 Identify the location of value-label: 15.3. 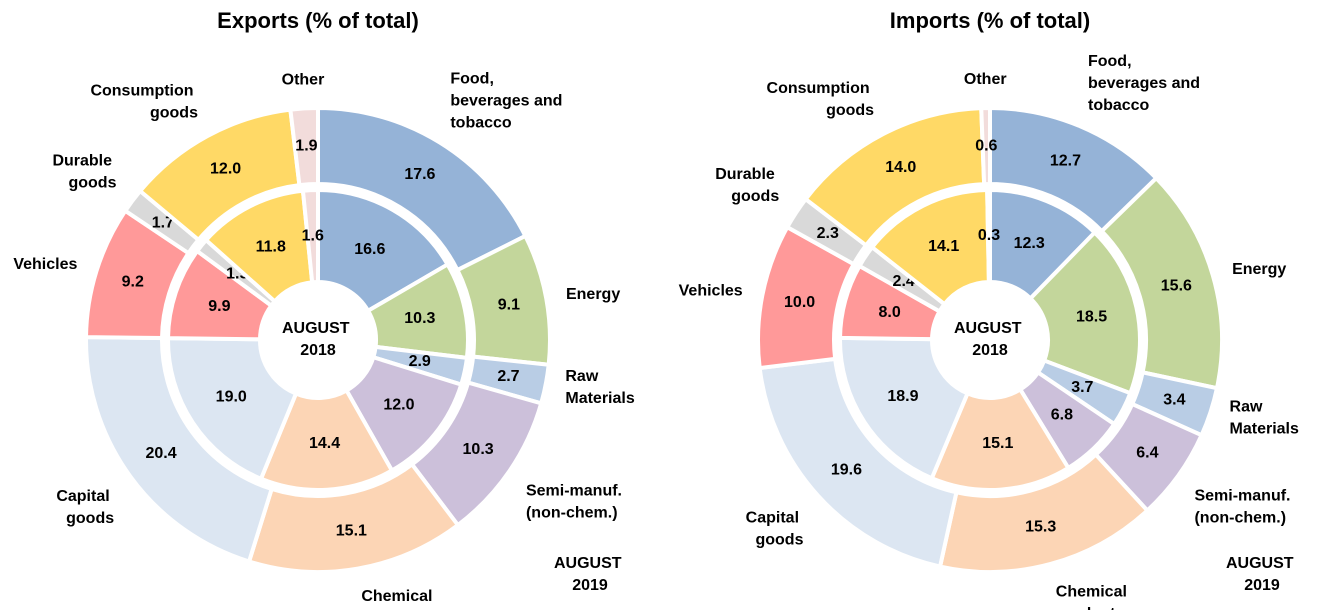
(1040, 526).